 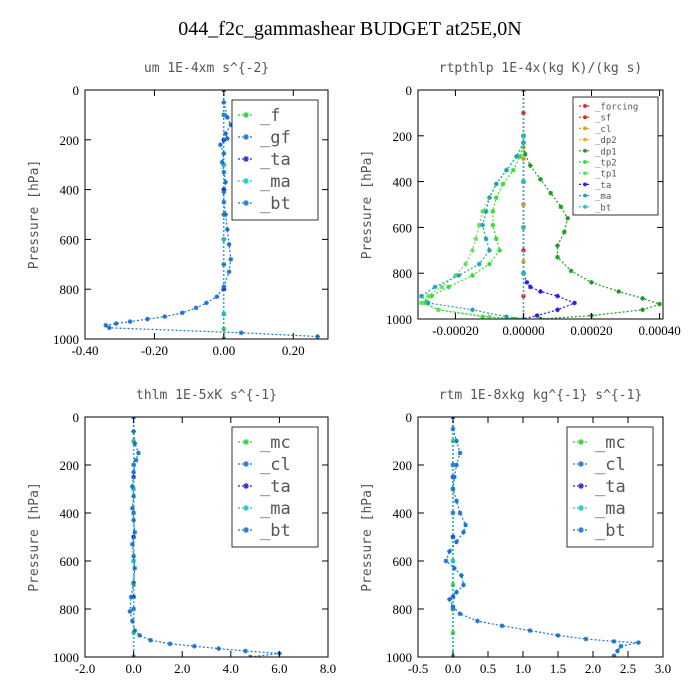 What do you see at coordinates (275, 138) in the screenshot?
I see `legend-label: _gf` at bounding box center [275, 138].